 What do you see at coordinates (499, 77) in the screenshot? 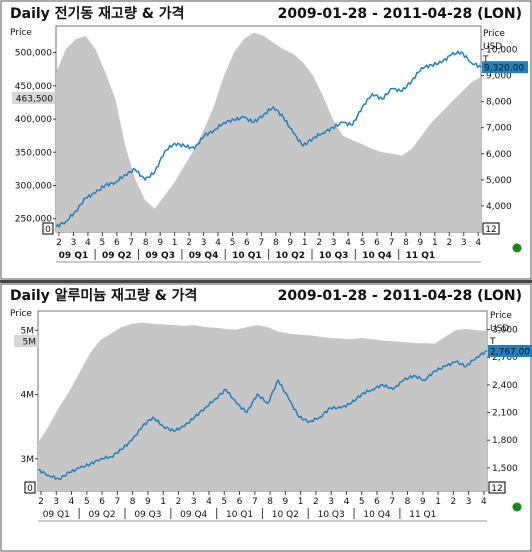
I see `right-tick-label: 9,000` at bounding box center [499, 77].